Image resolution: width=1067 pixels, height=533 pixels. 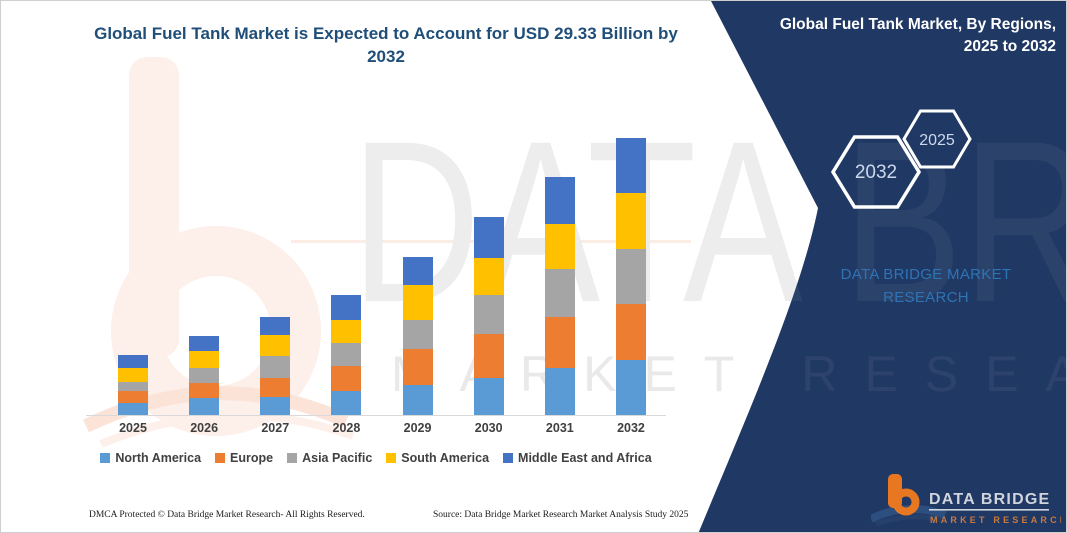 What do you see at coordinates (995, 520) in the screenshot?
I see `logo-subtitle: MARKET RESEARCH` at bounding box center [995, 520].